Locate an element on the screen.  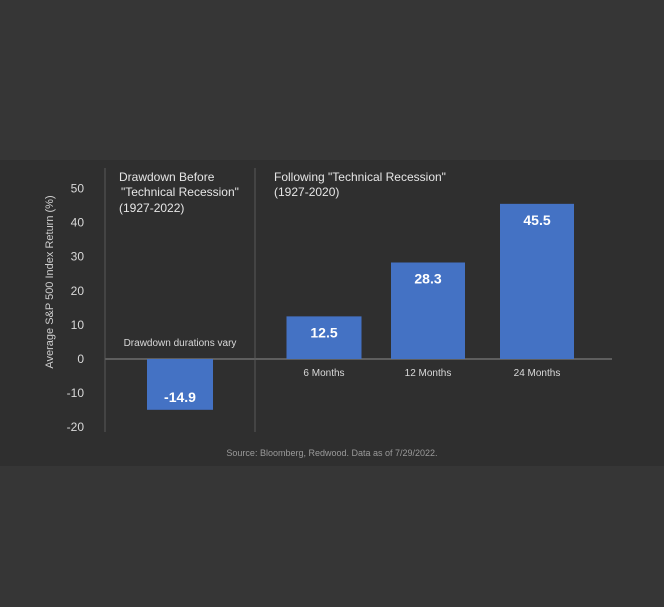
bar-value-label: 45.5 is located at coordinates (536, 220).